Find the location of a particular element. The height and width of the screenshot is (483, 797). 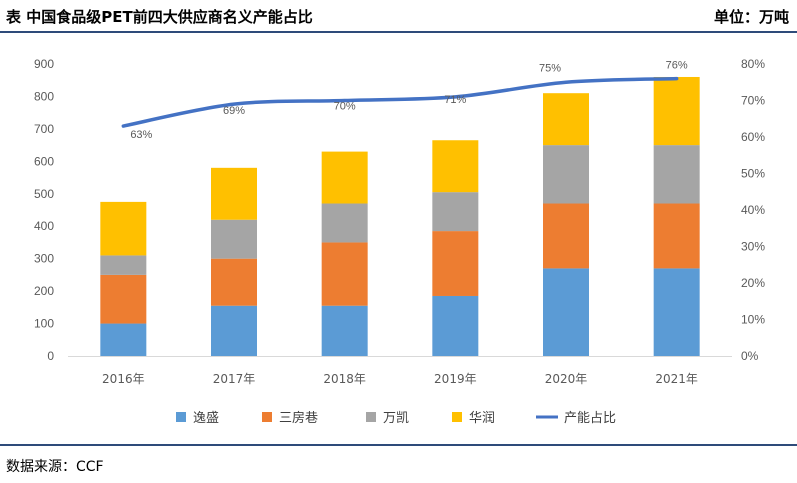

line-label-4: 75% is located at coordinates (550, 68).